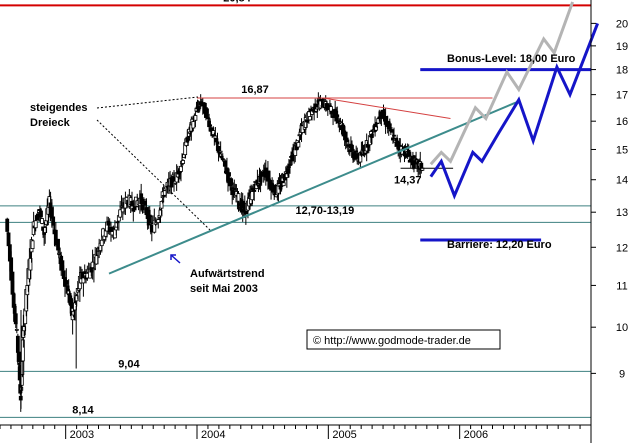 The image size is (639, 443). What do you see at coordinates (622, 24) in the screenshot?
I see `y-tick-label: 20` at bounding box center [622, 24].